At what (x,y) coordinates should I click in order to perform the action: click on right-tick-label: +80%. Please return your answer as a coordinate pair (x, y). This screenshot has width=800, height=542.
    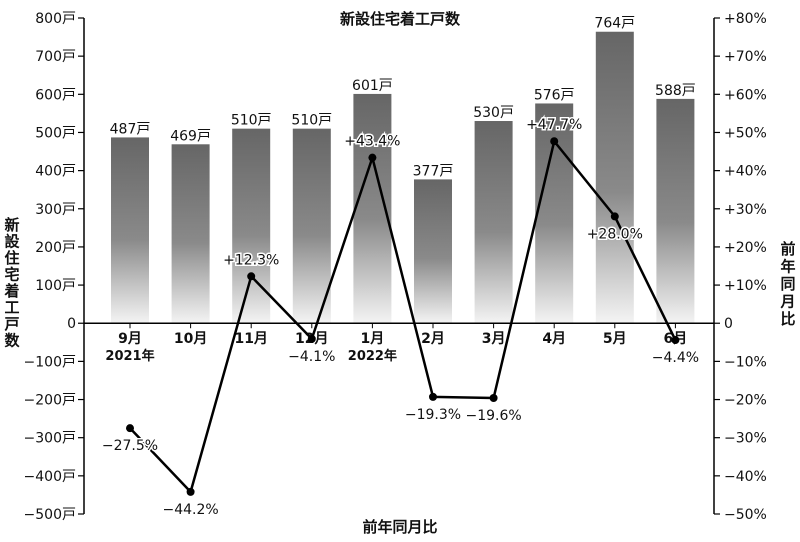
    Looking at the image, I should click on (745, 19).